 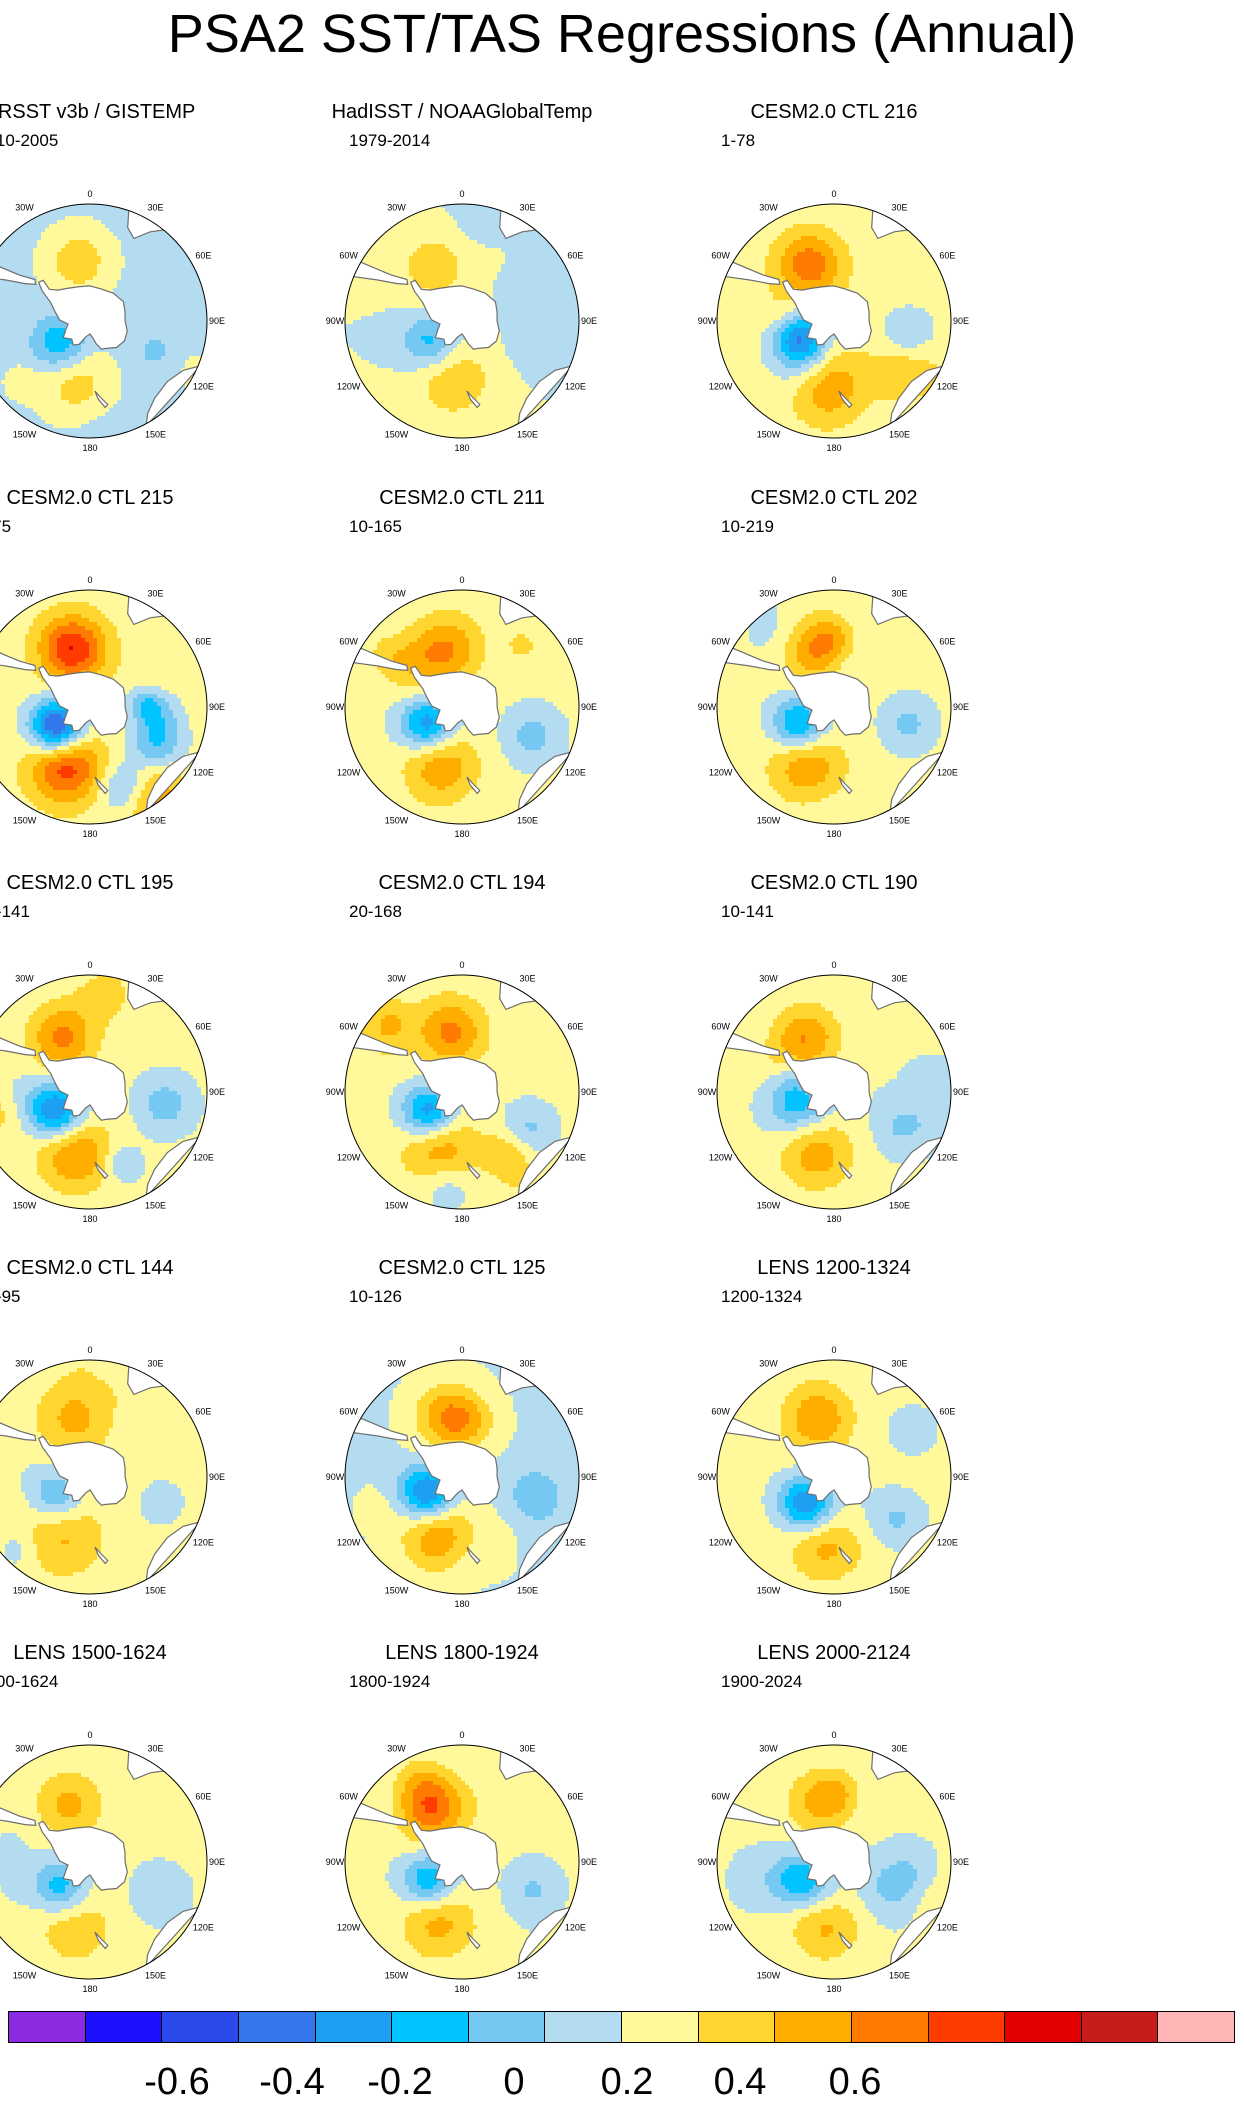 What do you see at coordinates (462, 112) in the screenshot?
I see `panel-title: HadISST / NOAAGlobalTemp` at bounding box center [462, 112].